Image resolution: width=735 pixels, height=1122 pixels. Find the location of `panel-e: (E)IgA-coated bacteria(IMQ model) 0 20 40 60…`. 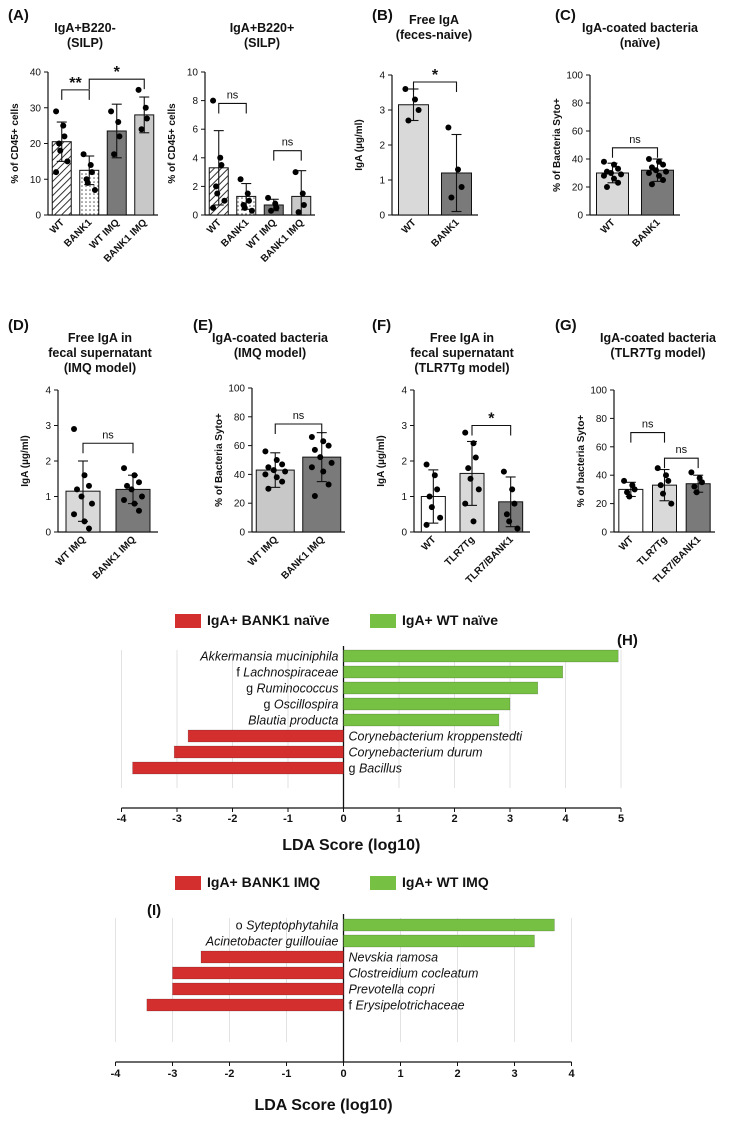

panel-e: (E)IgA-coated bacteria(IMQ model) 0 20 40 60… is located at coordinates (269, 449).